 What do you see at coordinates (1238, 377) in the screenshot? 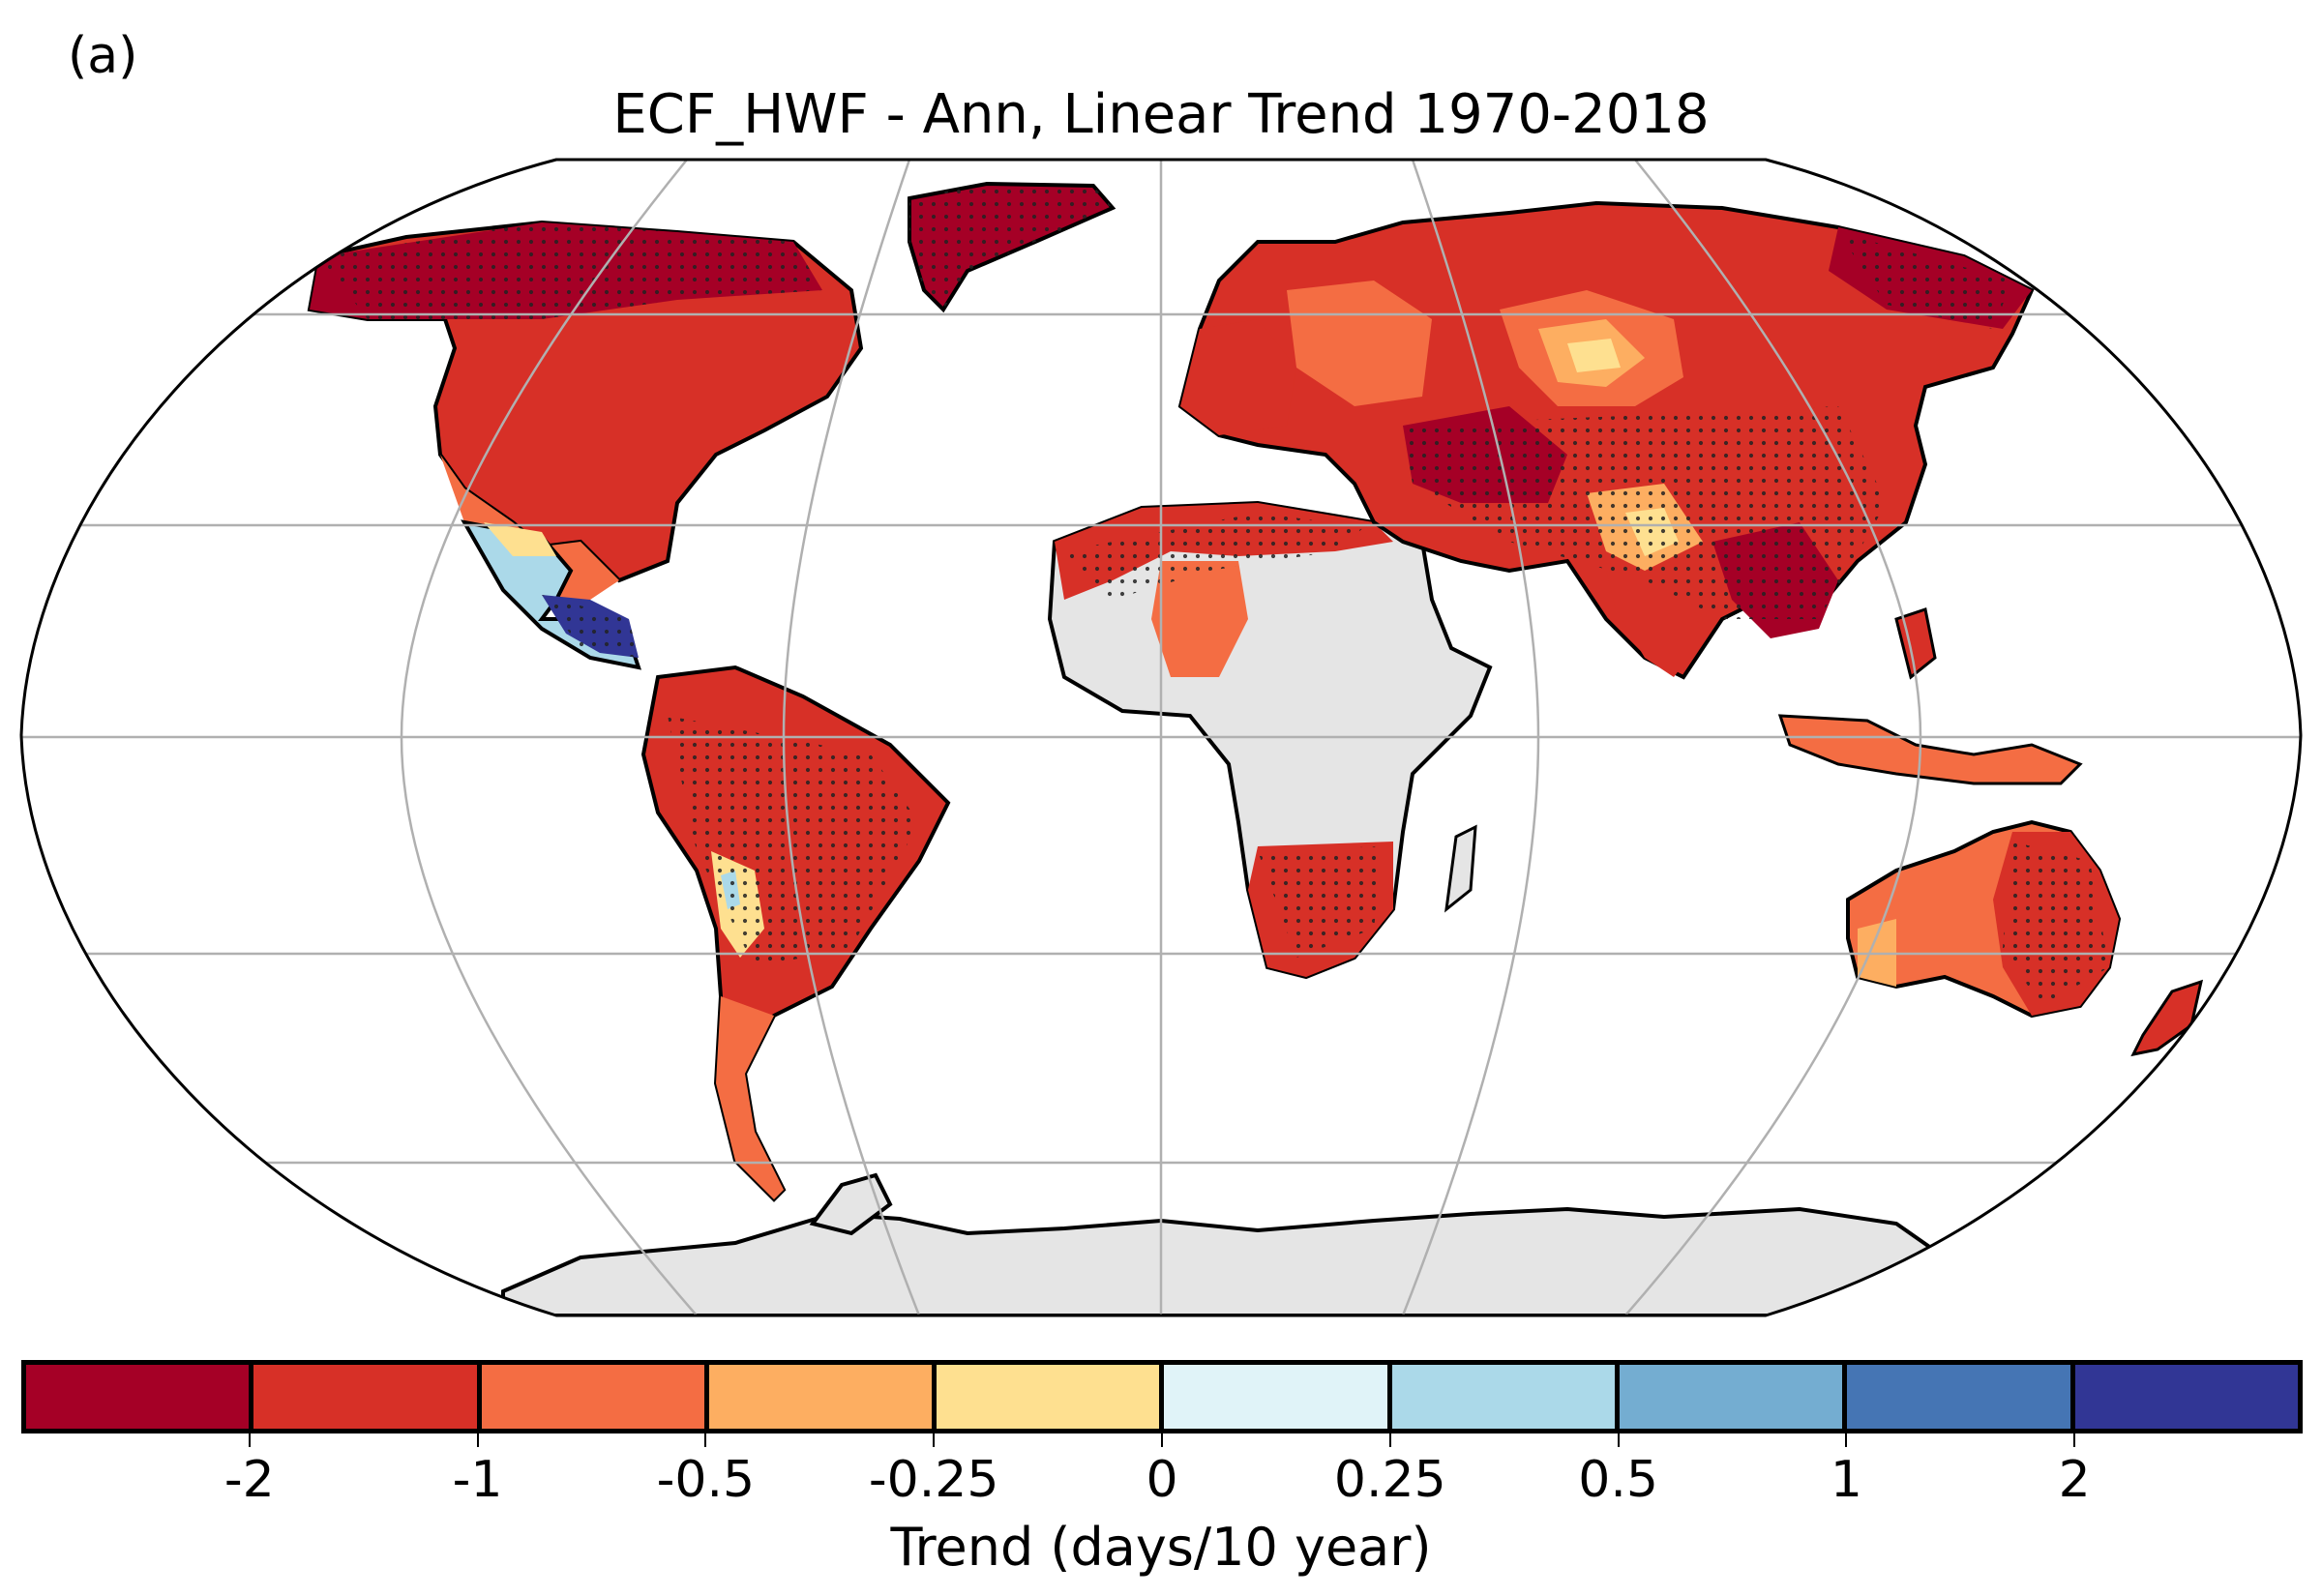
I see `europe-west` at bounding box center [1238, 377].